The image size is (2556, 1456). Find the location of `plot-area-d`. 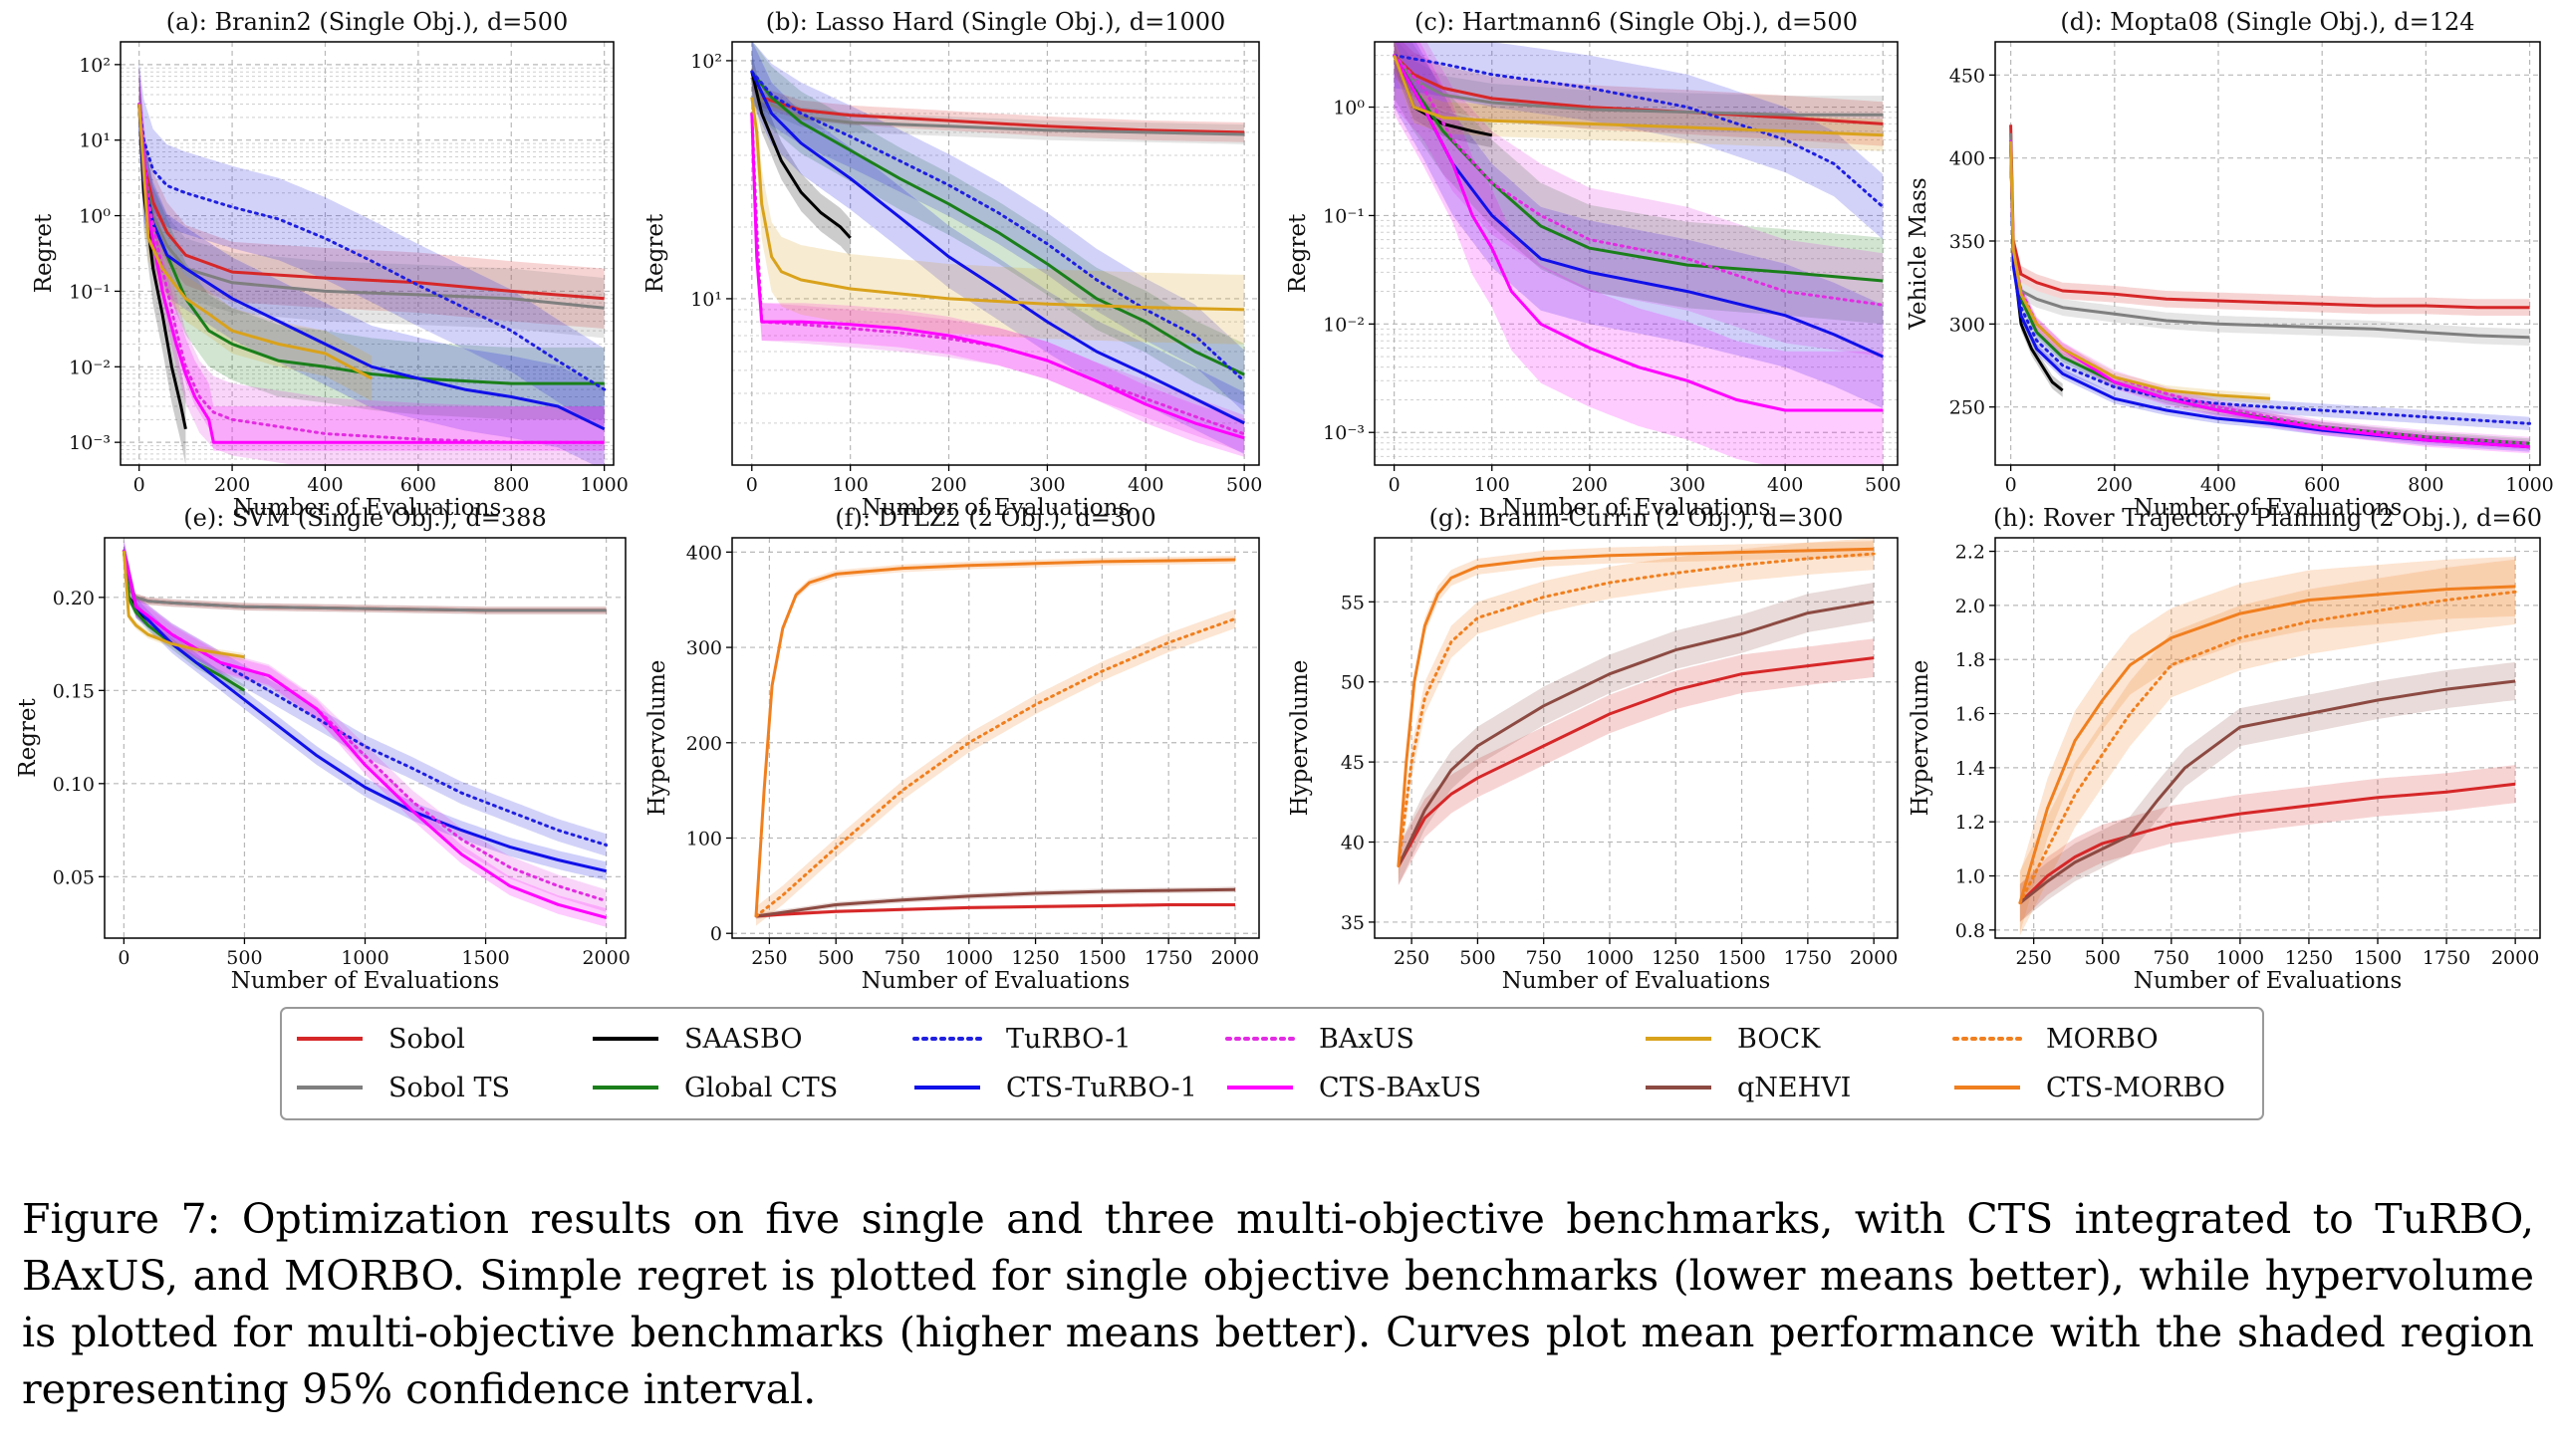

plot-area-d is located at coordinates (2270, 285).